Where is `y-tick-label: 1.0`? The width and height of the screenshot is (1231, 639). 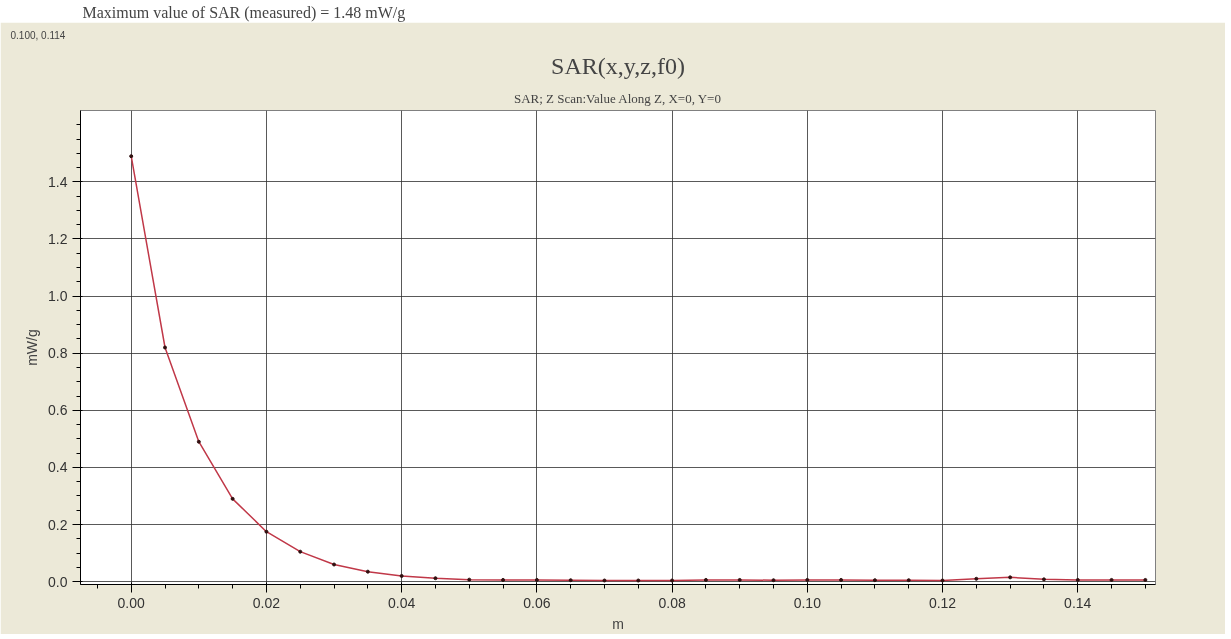
y-tick-label: 1.0 is located at coordinates (58, 296).